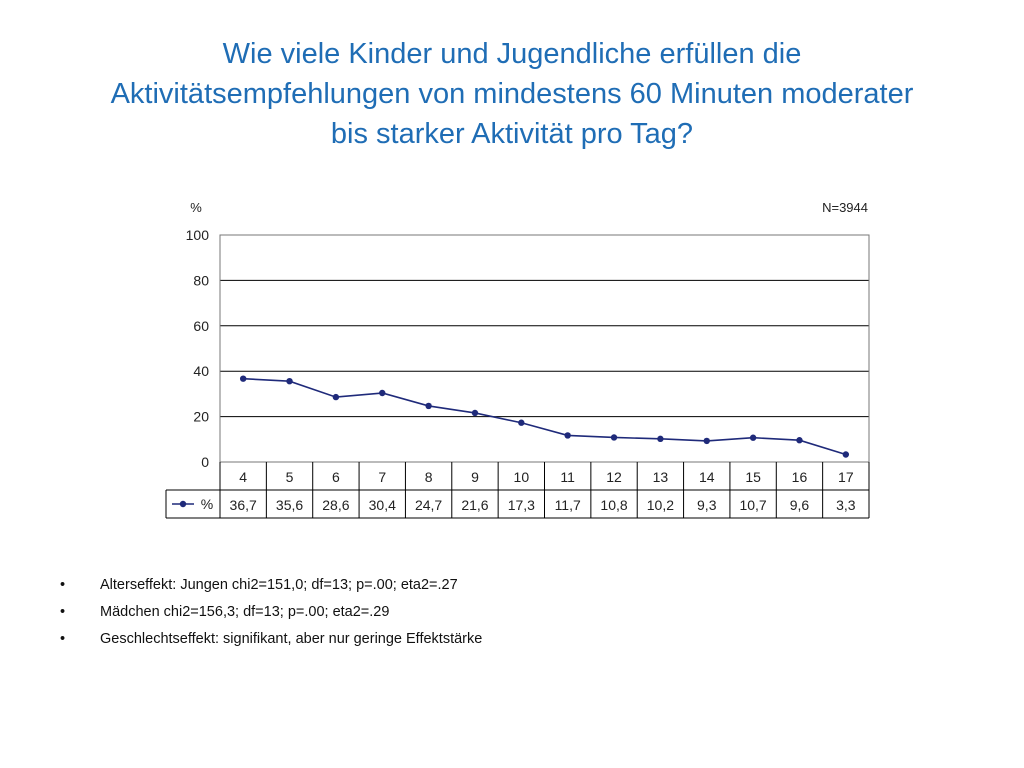 This screenshot has width=1024, height=768. What do you see at coordinates (613, 505) in the screenshot?
I see `data-value-label: 10,8` at bounding box center [613, 505].